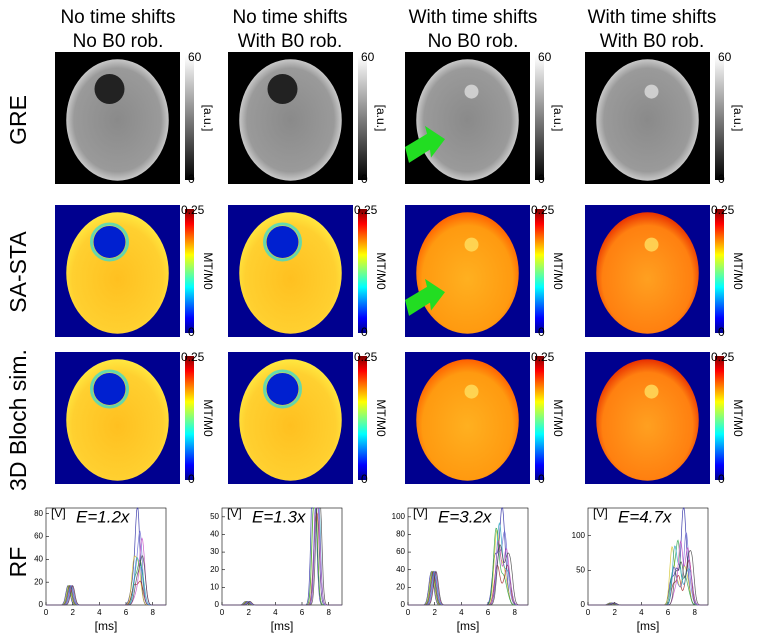 Image resolution: width=764 pixels, height=637 pixels. I want to click on y-tick-label: 10, so click(214, 586).